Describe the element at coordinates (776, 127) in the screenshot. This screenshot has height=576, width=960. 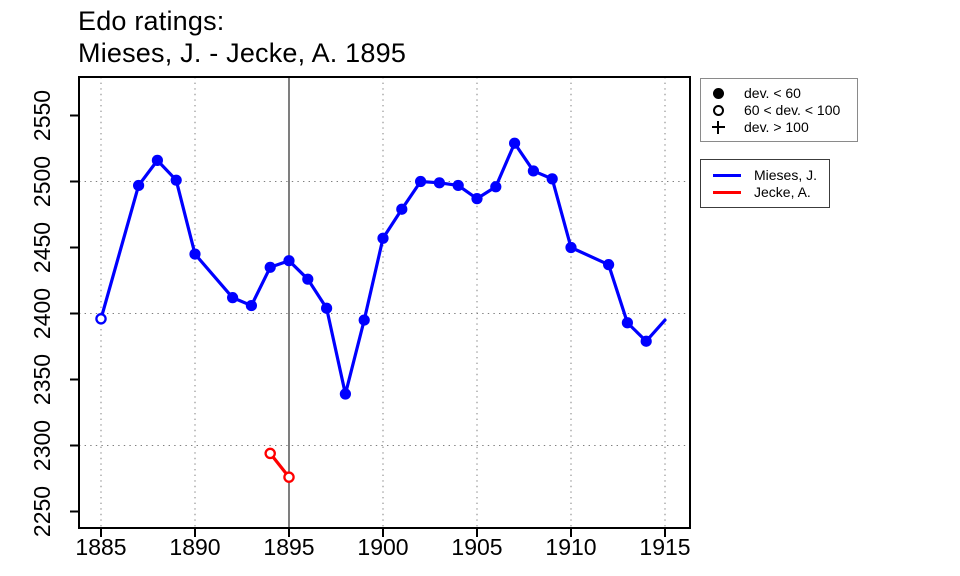
I see `legend-label: dev. > 100` at that location.